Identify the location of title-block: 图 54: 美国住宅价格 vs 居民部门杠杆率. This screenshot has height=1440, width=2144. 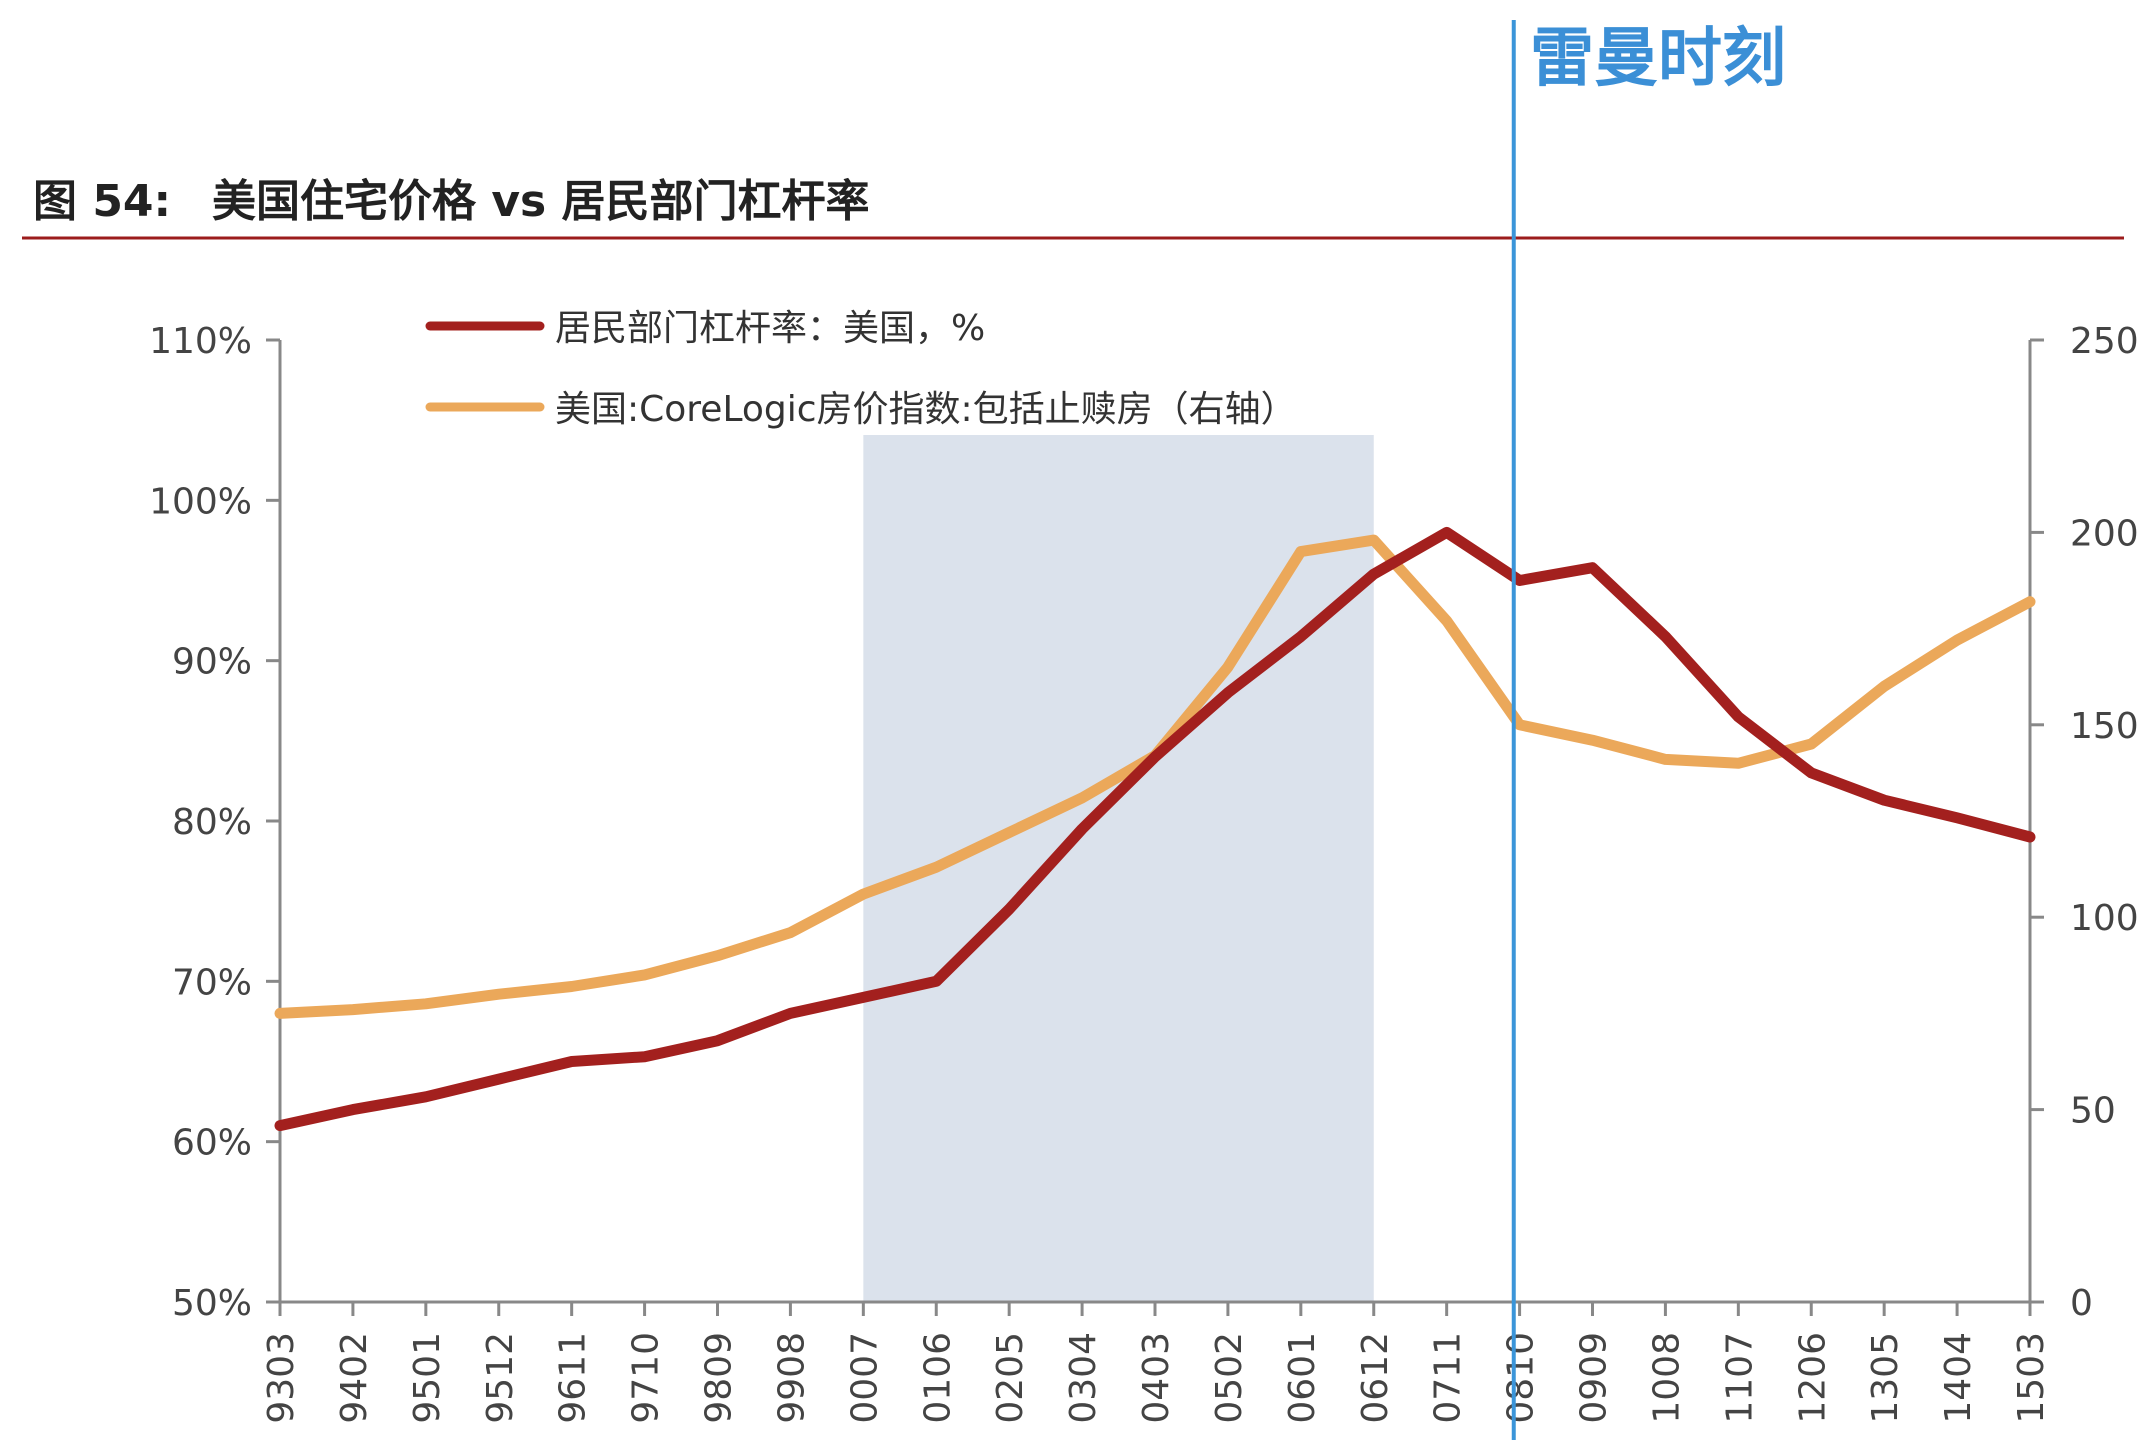
(1073, 208).